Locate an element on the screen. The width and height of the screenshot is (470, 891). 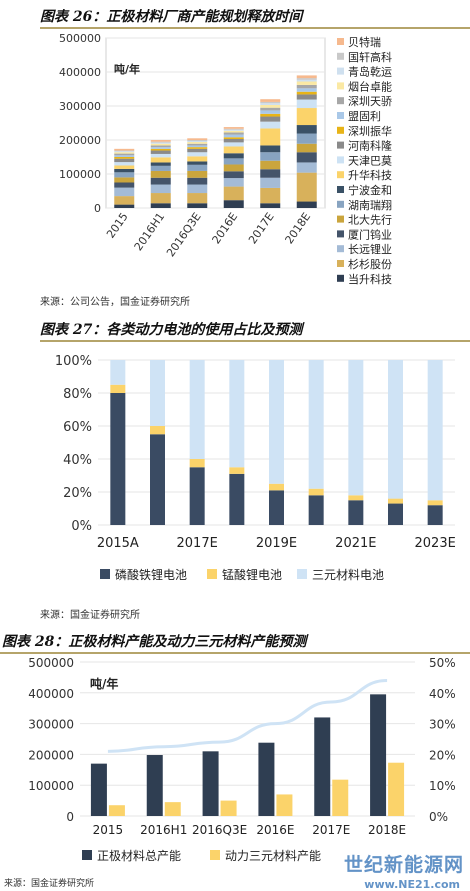
chart3-y2tick-label: 0% is located at coordinates (438, 817).